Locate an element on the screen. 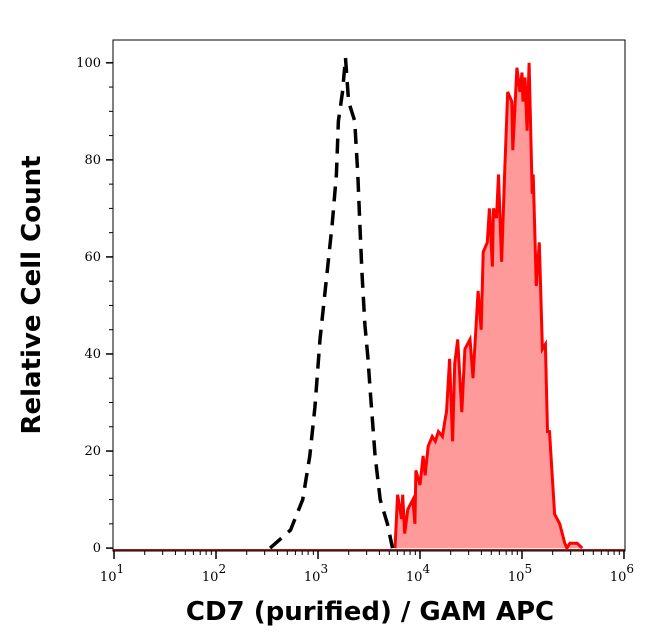  x-tick-label: 10⁶ is located at coordinates (622, 573).